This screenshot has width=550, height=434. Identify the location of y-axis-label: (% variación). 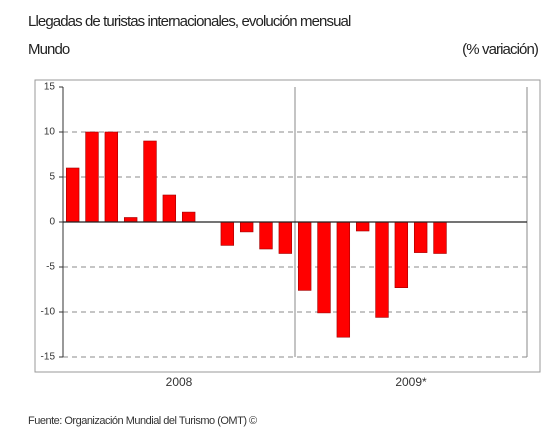
(500, 49).